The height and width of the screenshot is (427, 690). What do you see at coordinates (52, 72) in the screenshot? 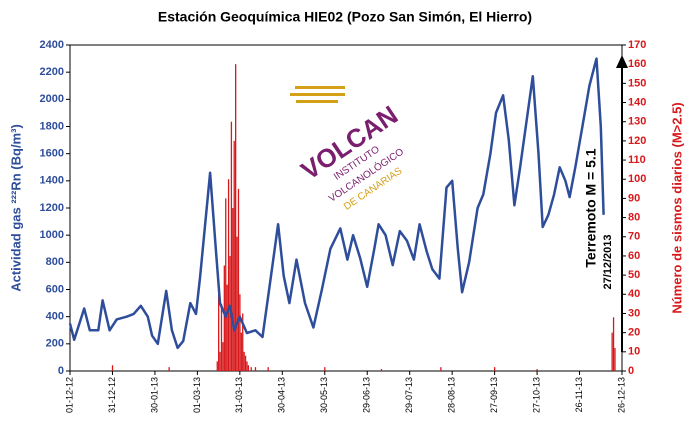
I see `y-tick-label: 2200` at bounding box center [52, 72].